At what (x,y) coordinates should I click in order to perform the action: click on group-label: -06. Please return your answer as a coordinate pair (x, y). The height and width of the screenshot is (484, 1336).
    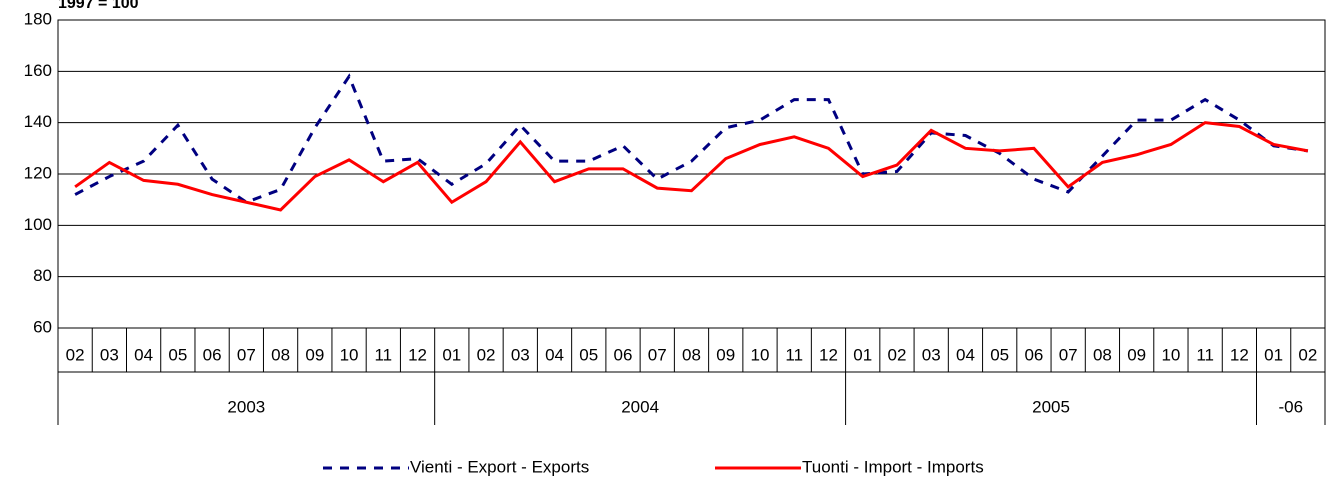
    Looking at the image, I should click on (1290, 406).